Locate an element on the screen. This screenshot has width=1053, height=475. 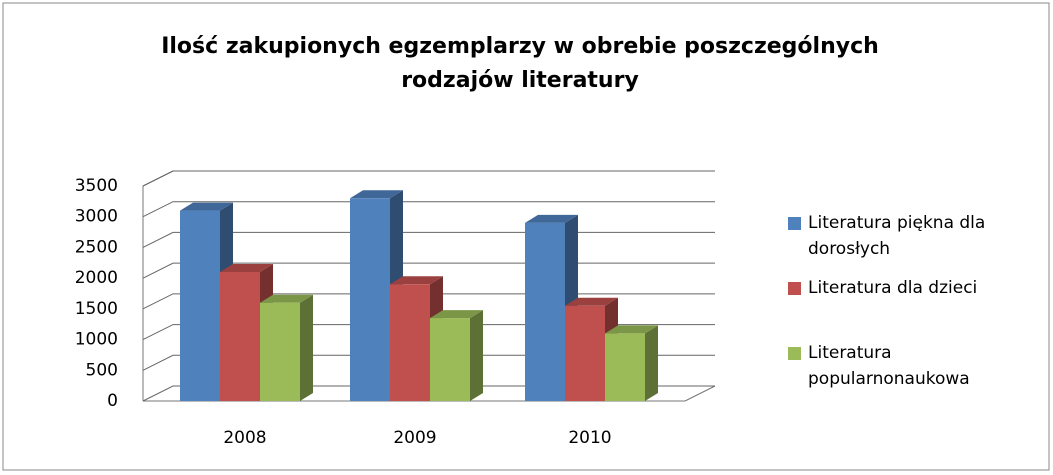
legend-label: Literatura dla dzieci is located at coordinates (893, 288).